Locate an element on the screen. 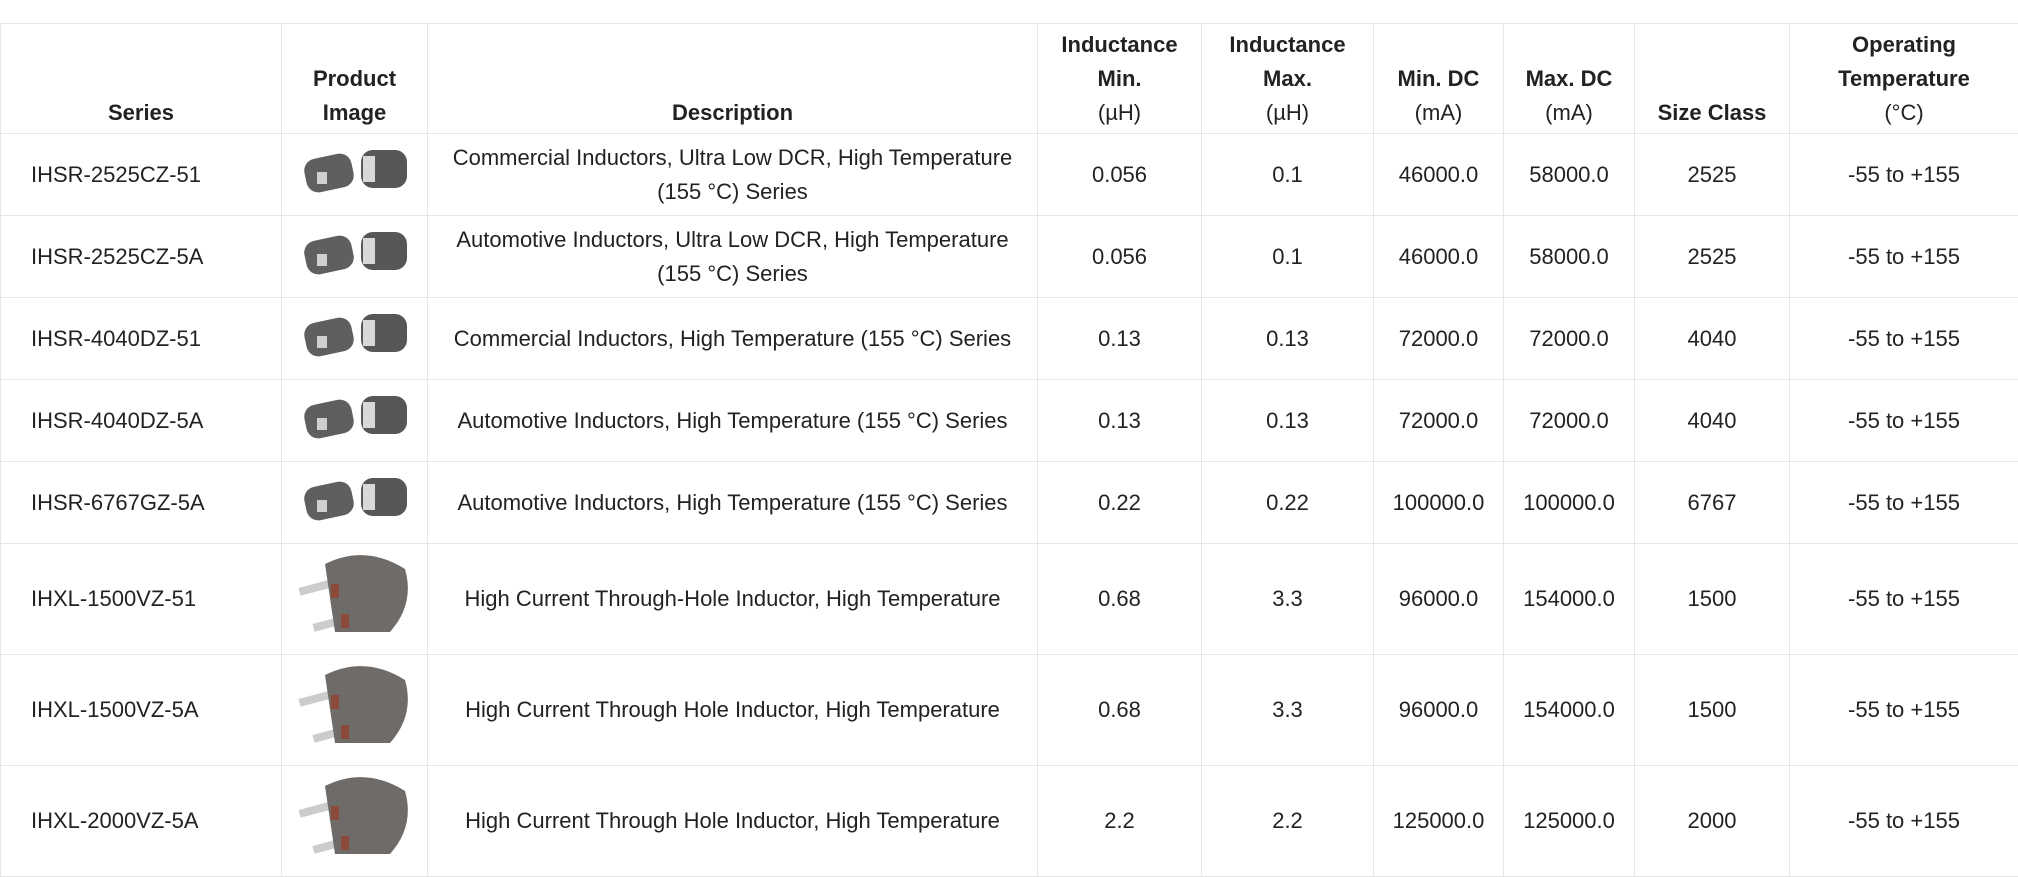  column-header: Size Class is located at coordinates (1712, 79).